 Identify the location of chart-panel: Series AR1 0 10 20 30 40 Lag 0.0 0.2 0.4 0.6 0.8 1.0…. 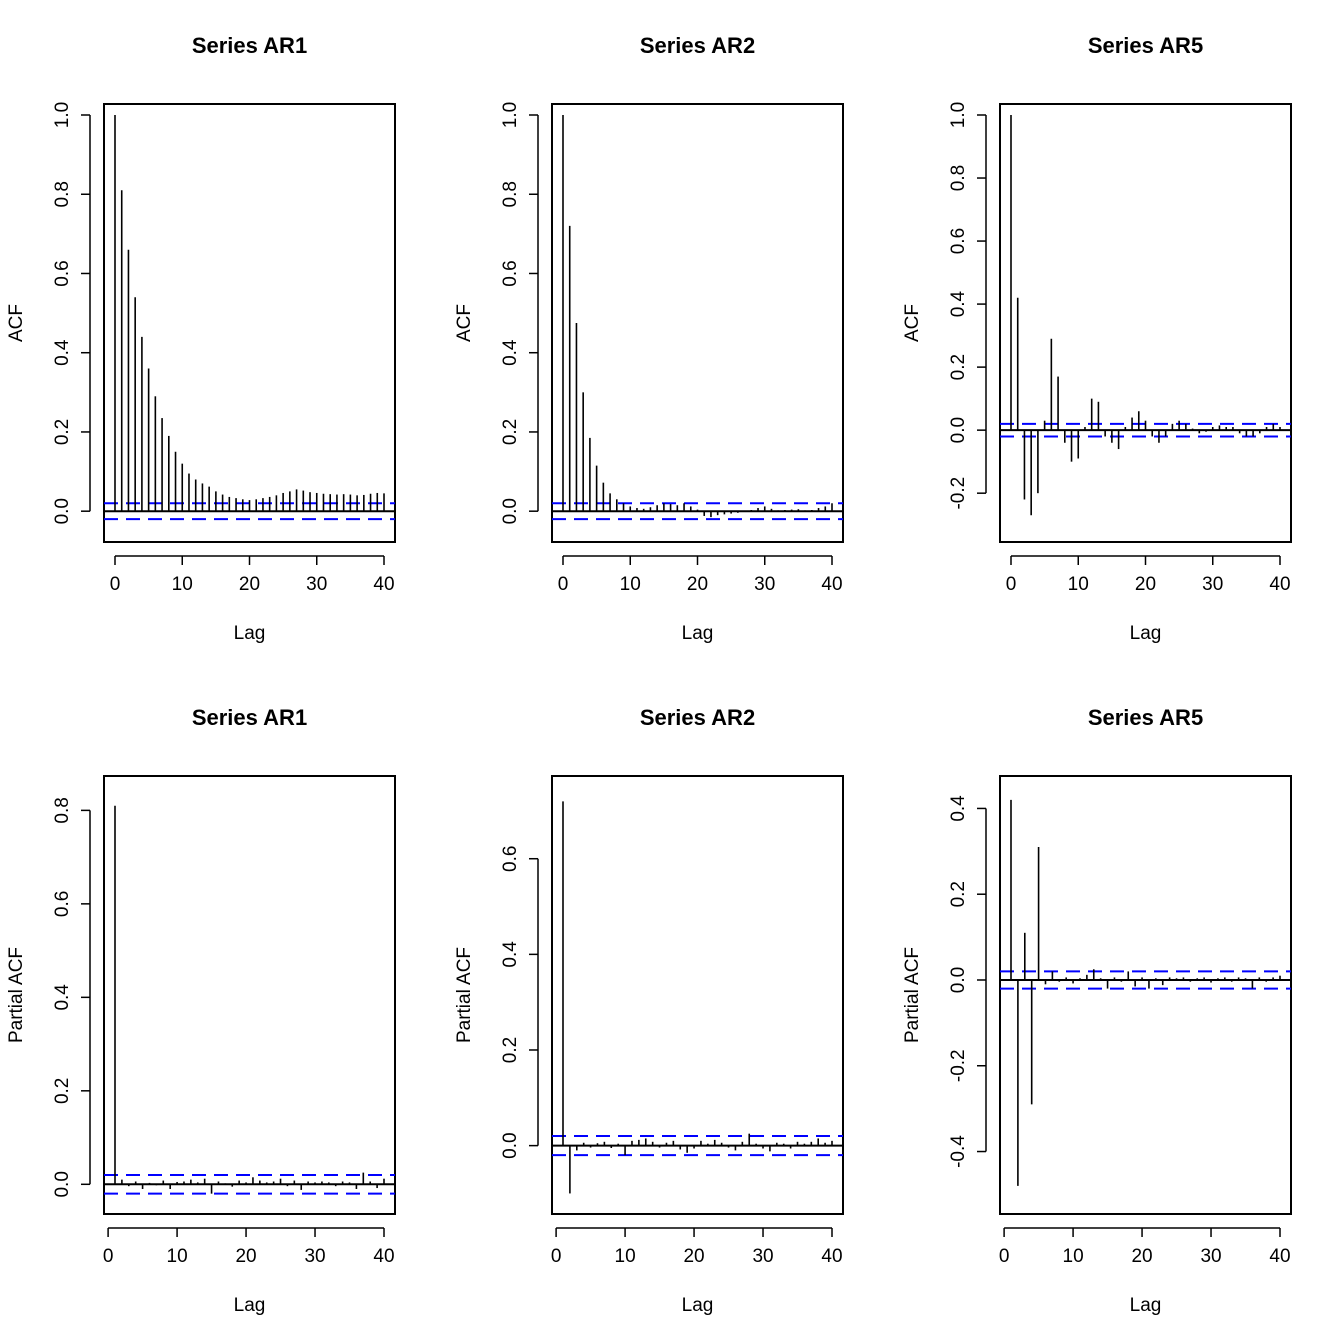
(201, 338).